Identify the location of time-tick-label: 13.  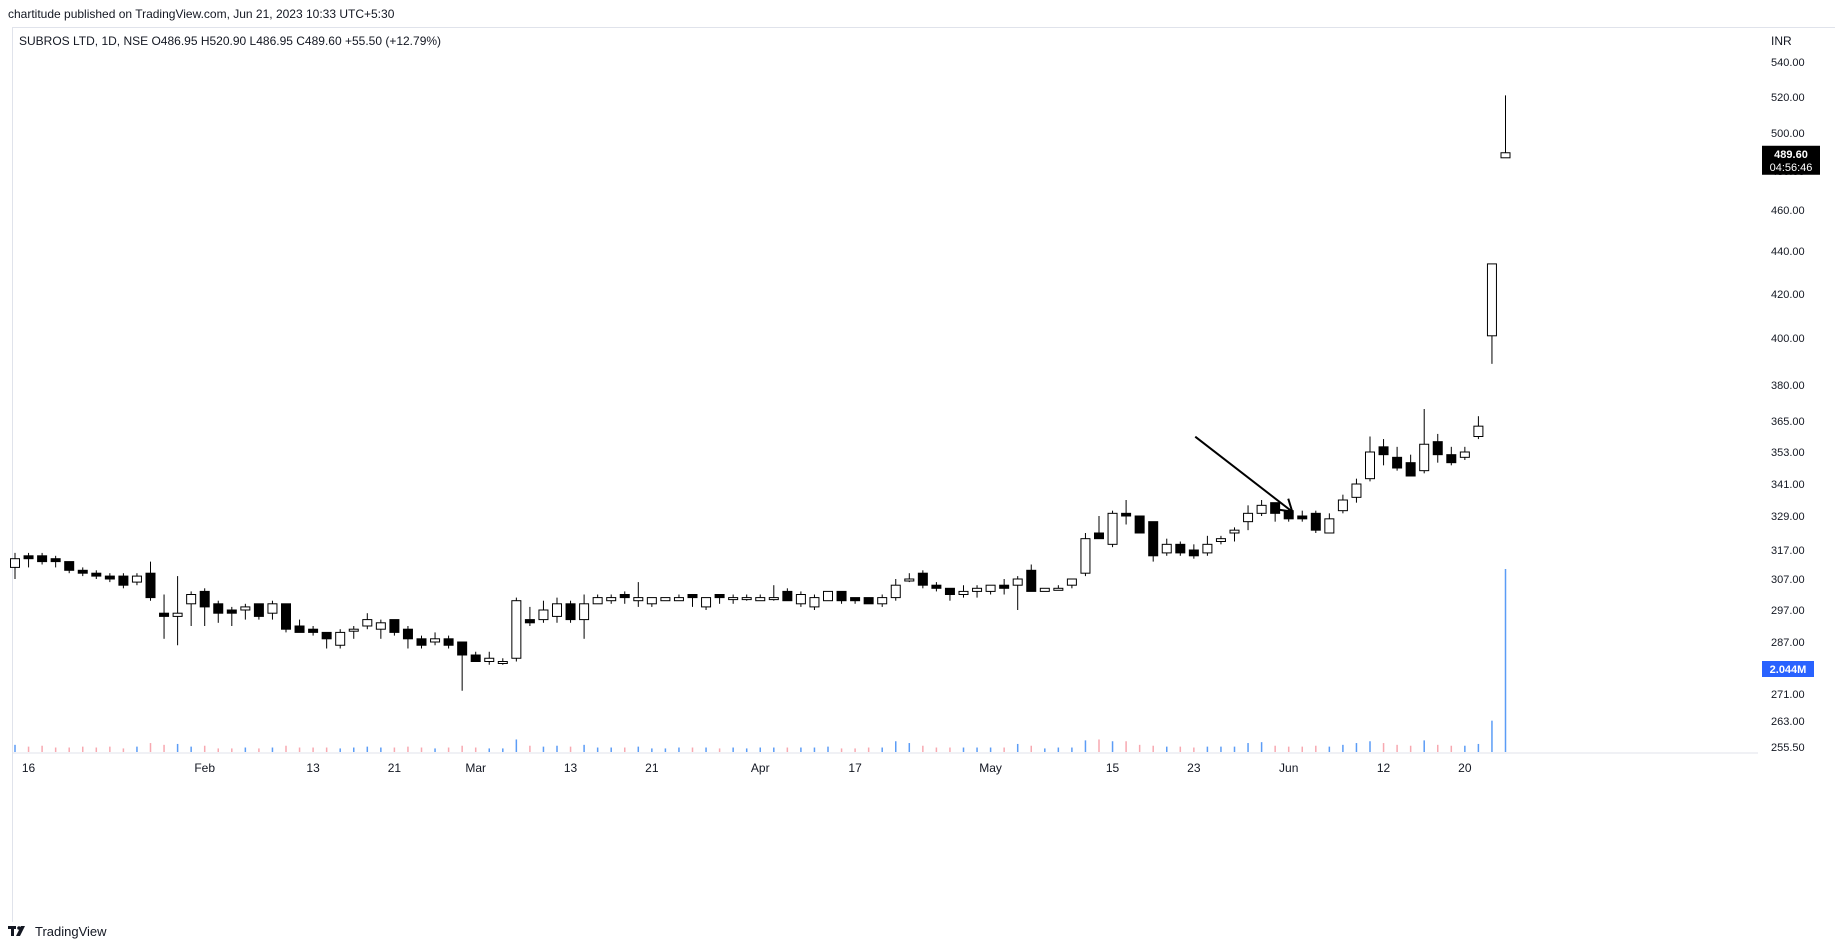
(571, 768).